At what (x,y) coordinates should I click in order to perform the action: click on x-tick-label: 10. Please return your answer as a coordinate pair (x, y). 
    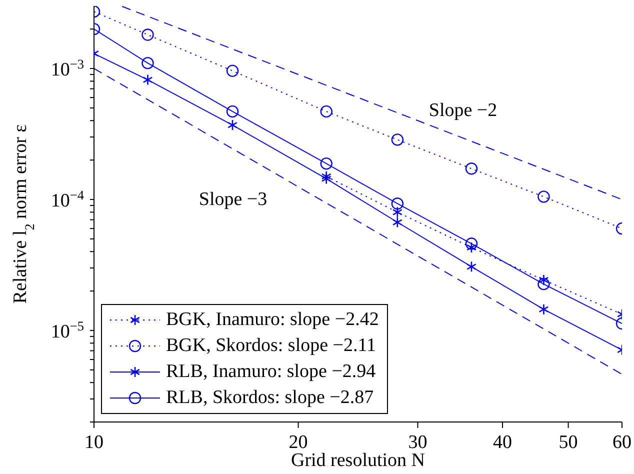
    Looking at the image, I should click on (94, 442).